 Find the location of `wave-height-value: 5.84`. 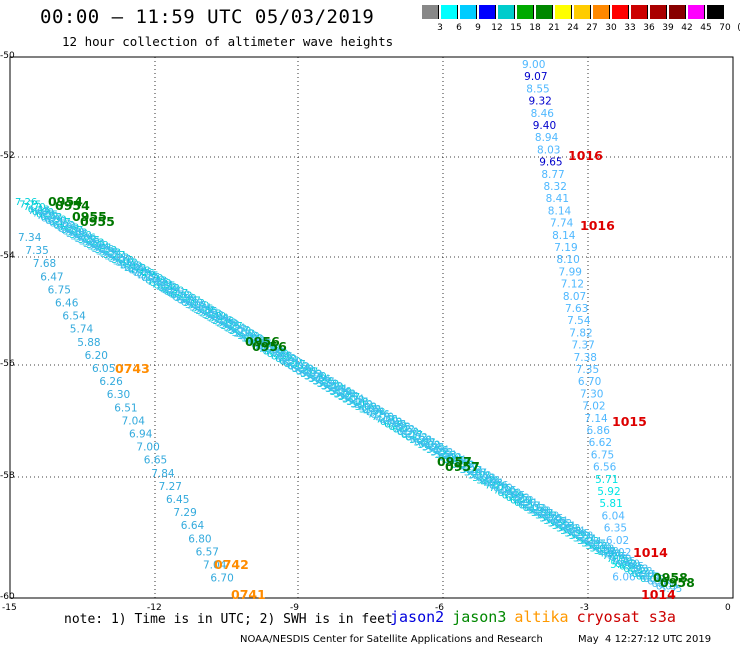

wave-height-value: 5.84 is located at coordinates (438, 449).